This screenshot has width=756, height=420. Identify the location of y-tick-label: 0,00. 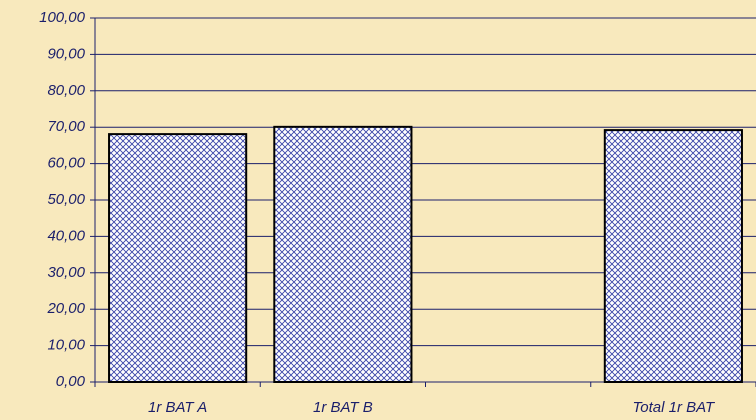
(71, 381).